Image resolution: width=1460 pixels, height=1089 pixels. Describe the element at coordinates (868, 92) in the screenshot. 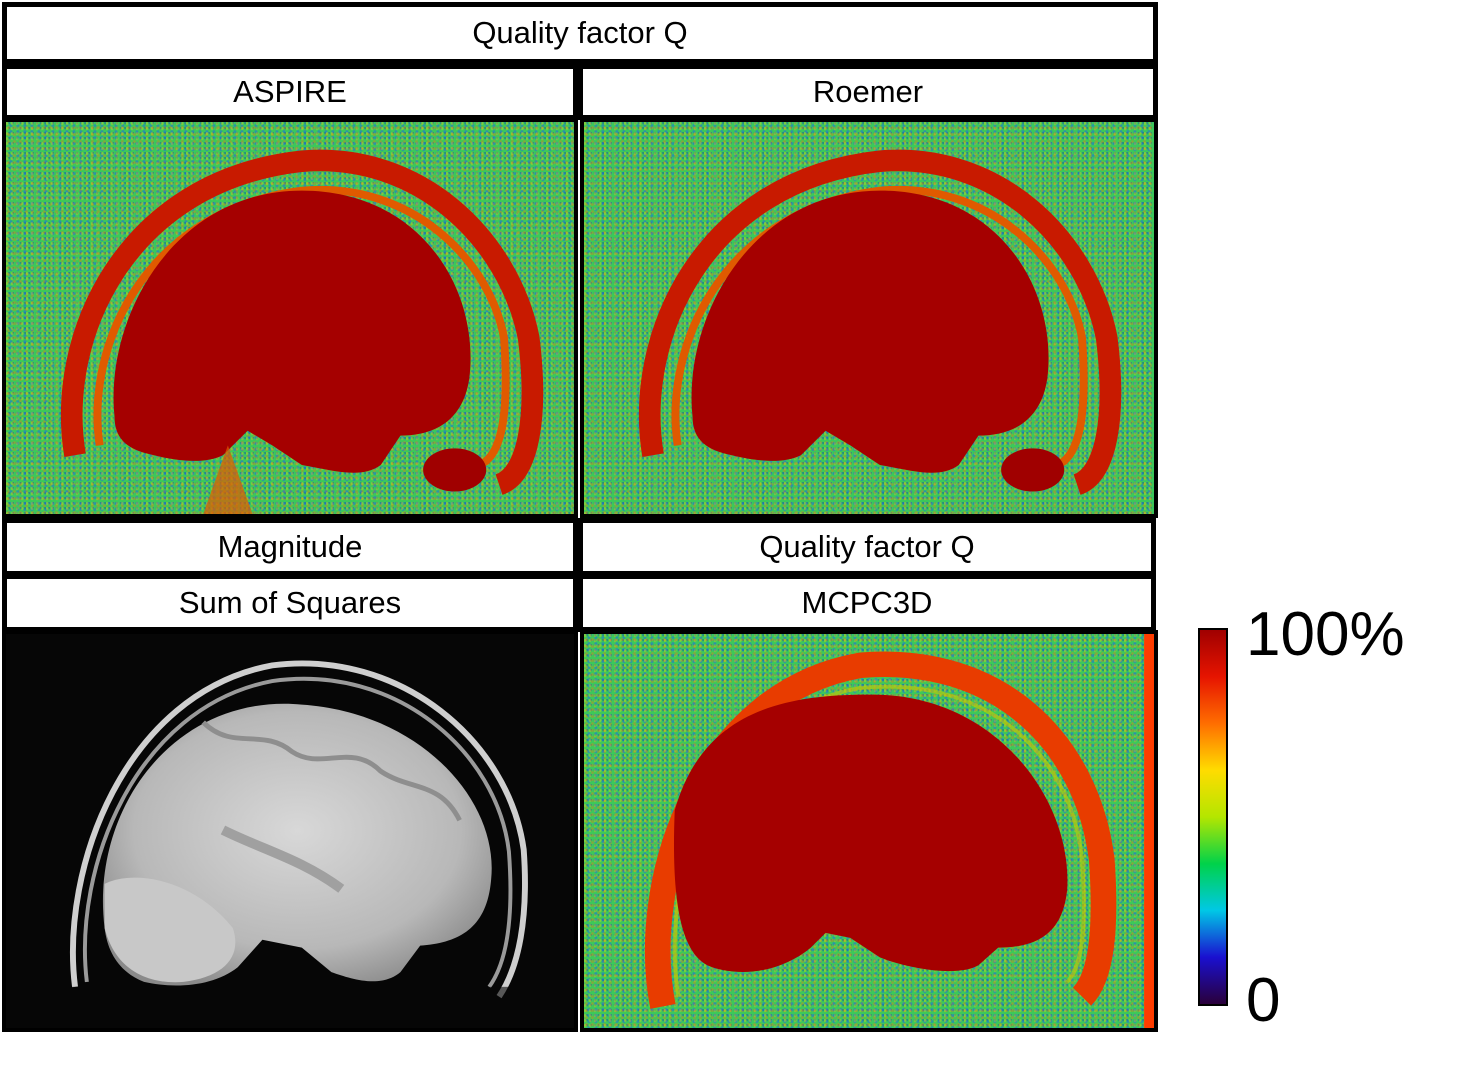

I see `roemer-label: Roemer` at that location.